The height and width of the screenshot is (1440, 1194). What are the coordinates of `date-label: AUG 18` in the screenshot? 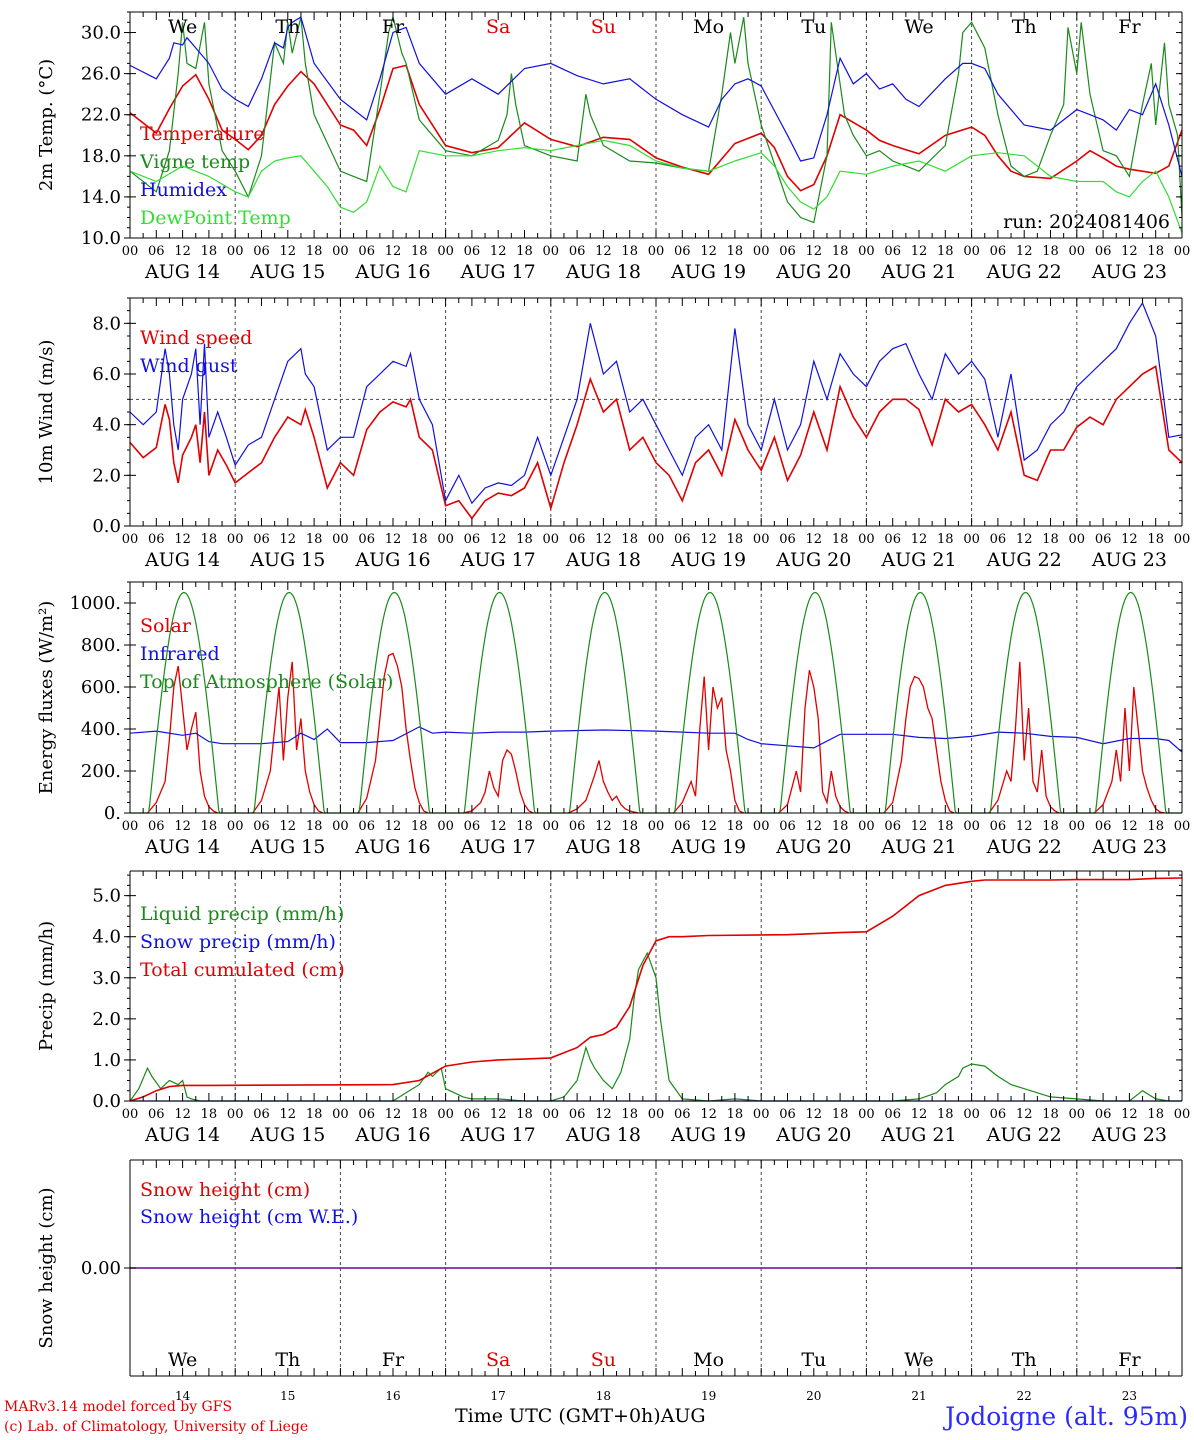 It's located at (603, 272).